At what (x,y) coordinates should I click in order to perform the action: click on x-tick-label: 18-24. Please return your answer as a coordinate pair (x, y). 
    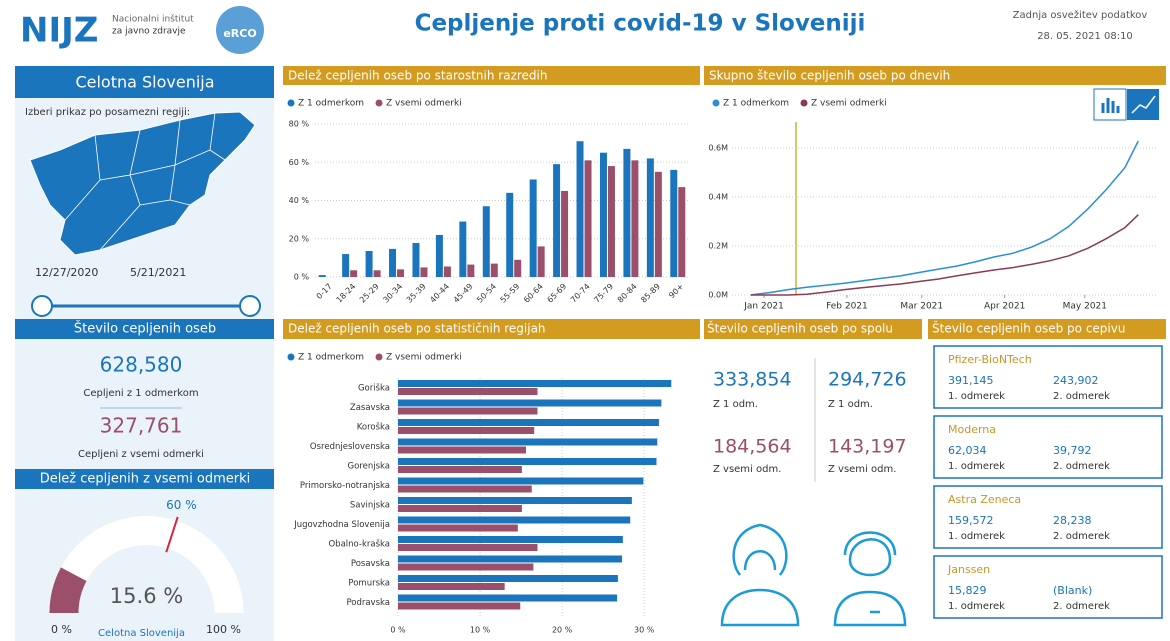
    Looking at the image, I should click on (346, 293).